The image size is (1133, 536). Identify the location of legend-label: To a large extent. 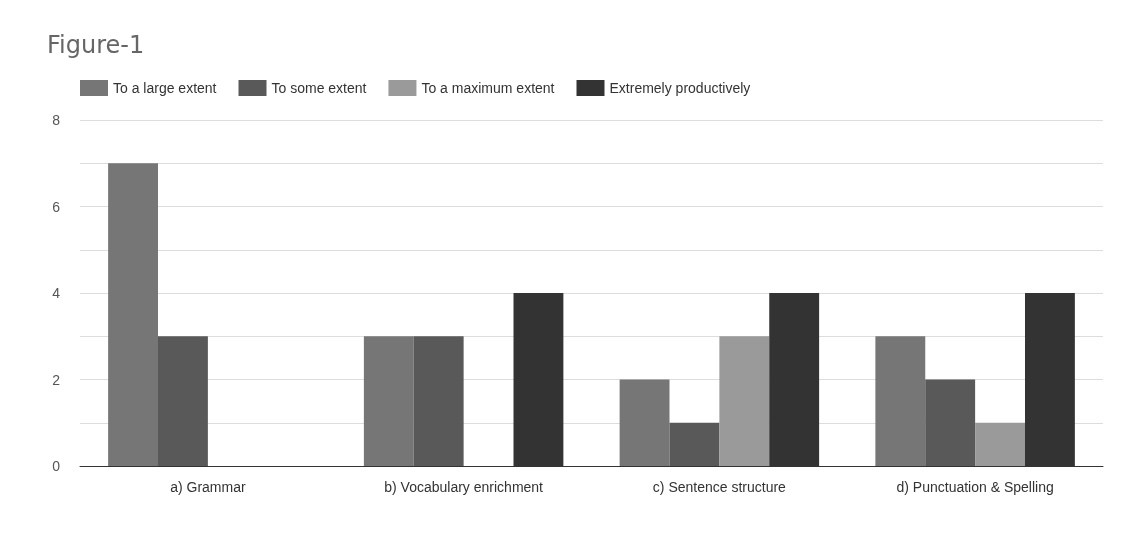
(165, 88).